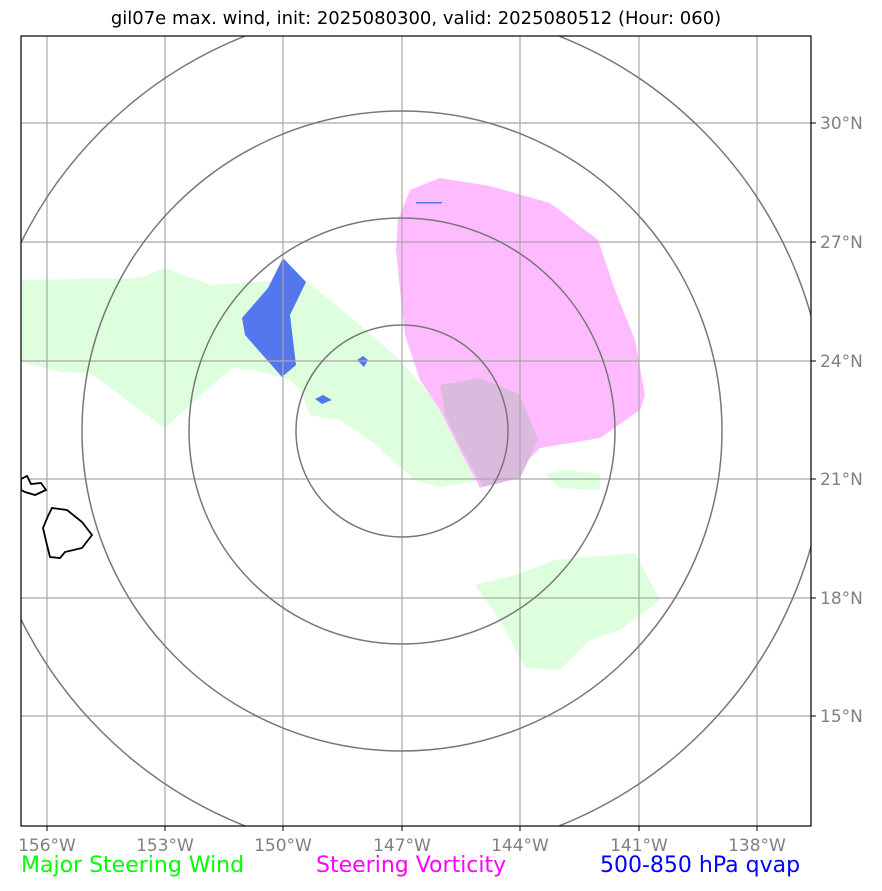  I want to click on steering-wind-region-main, so click(250, 377).